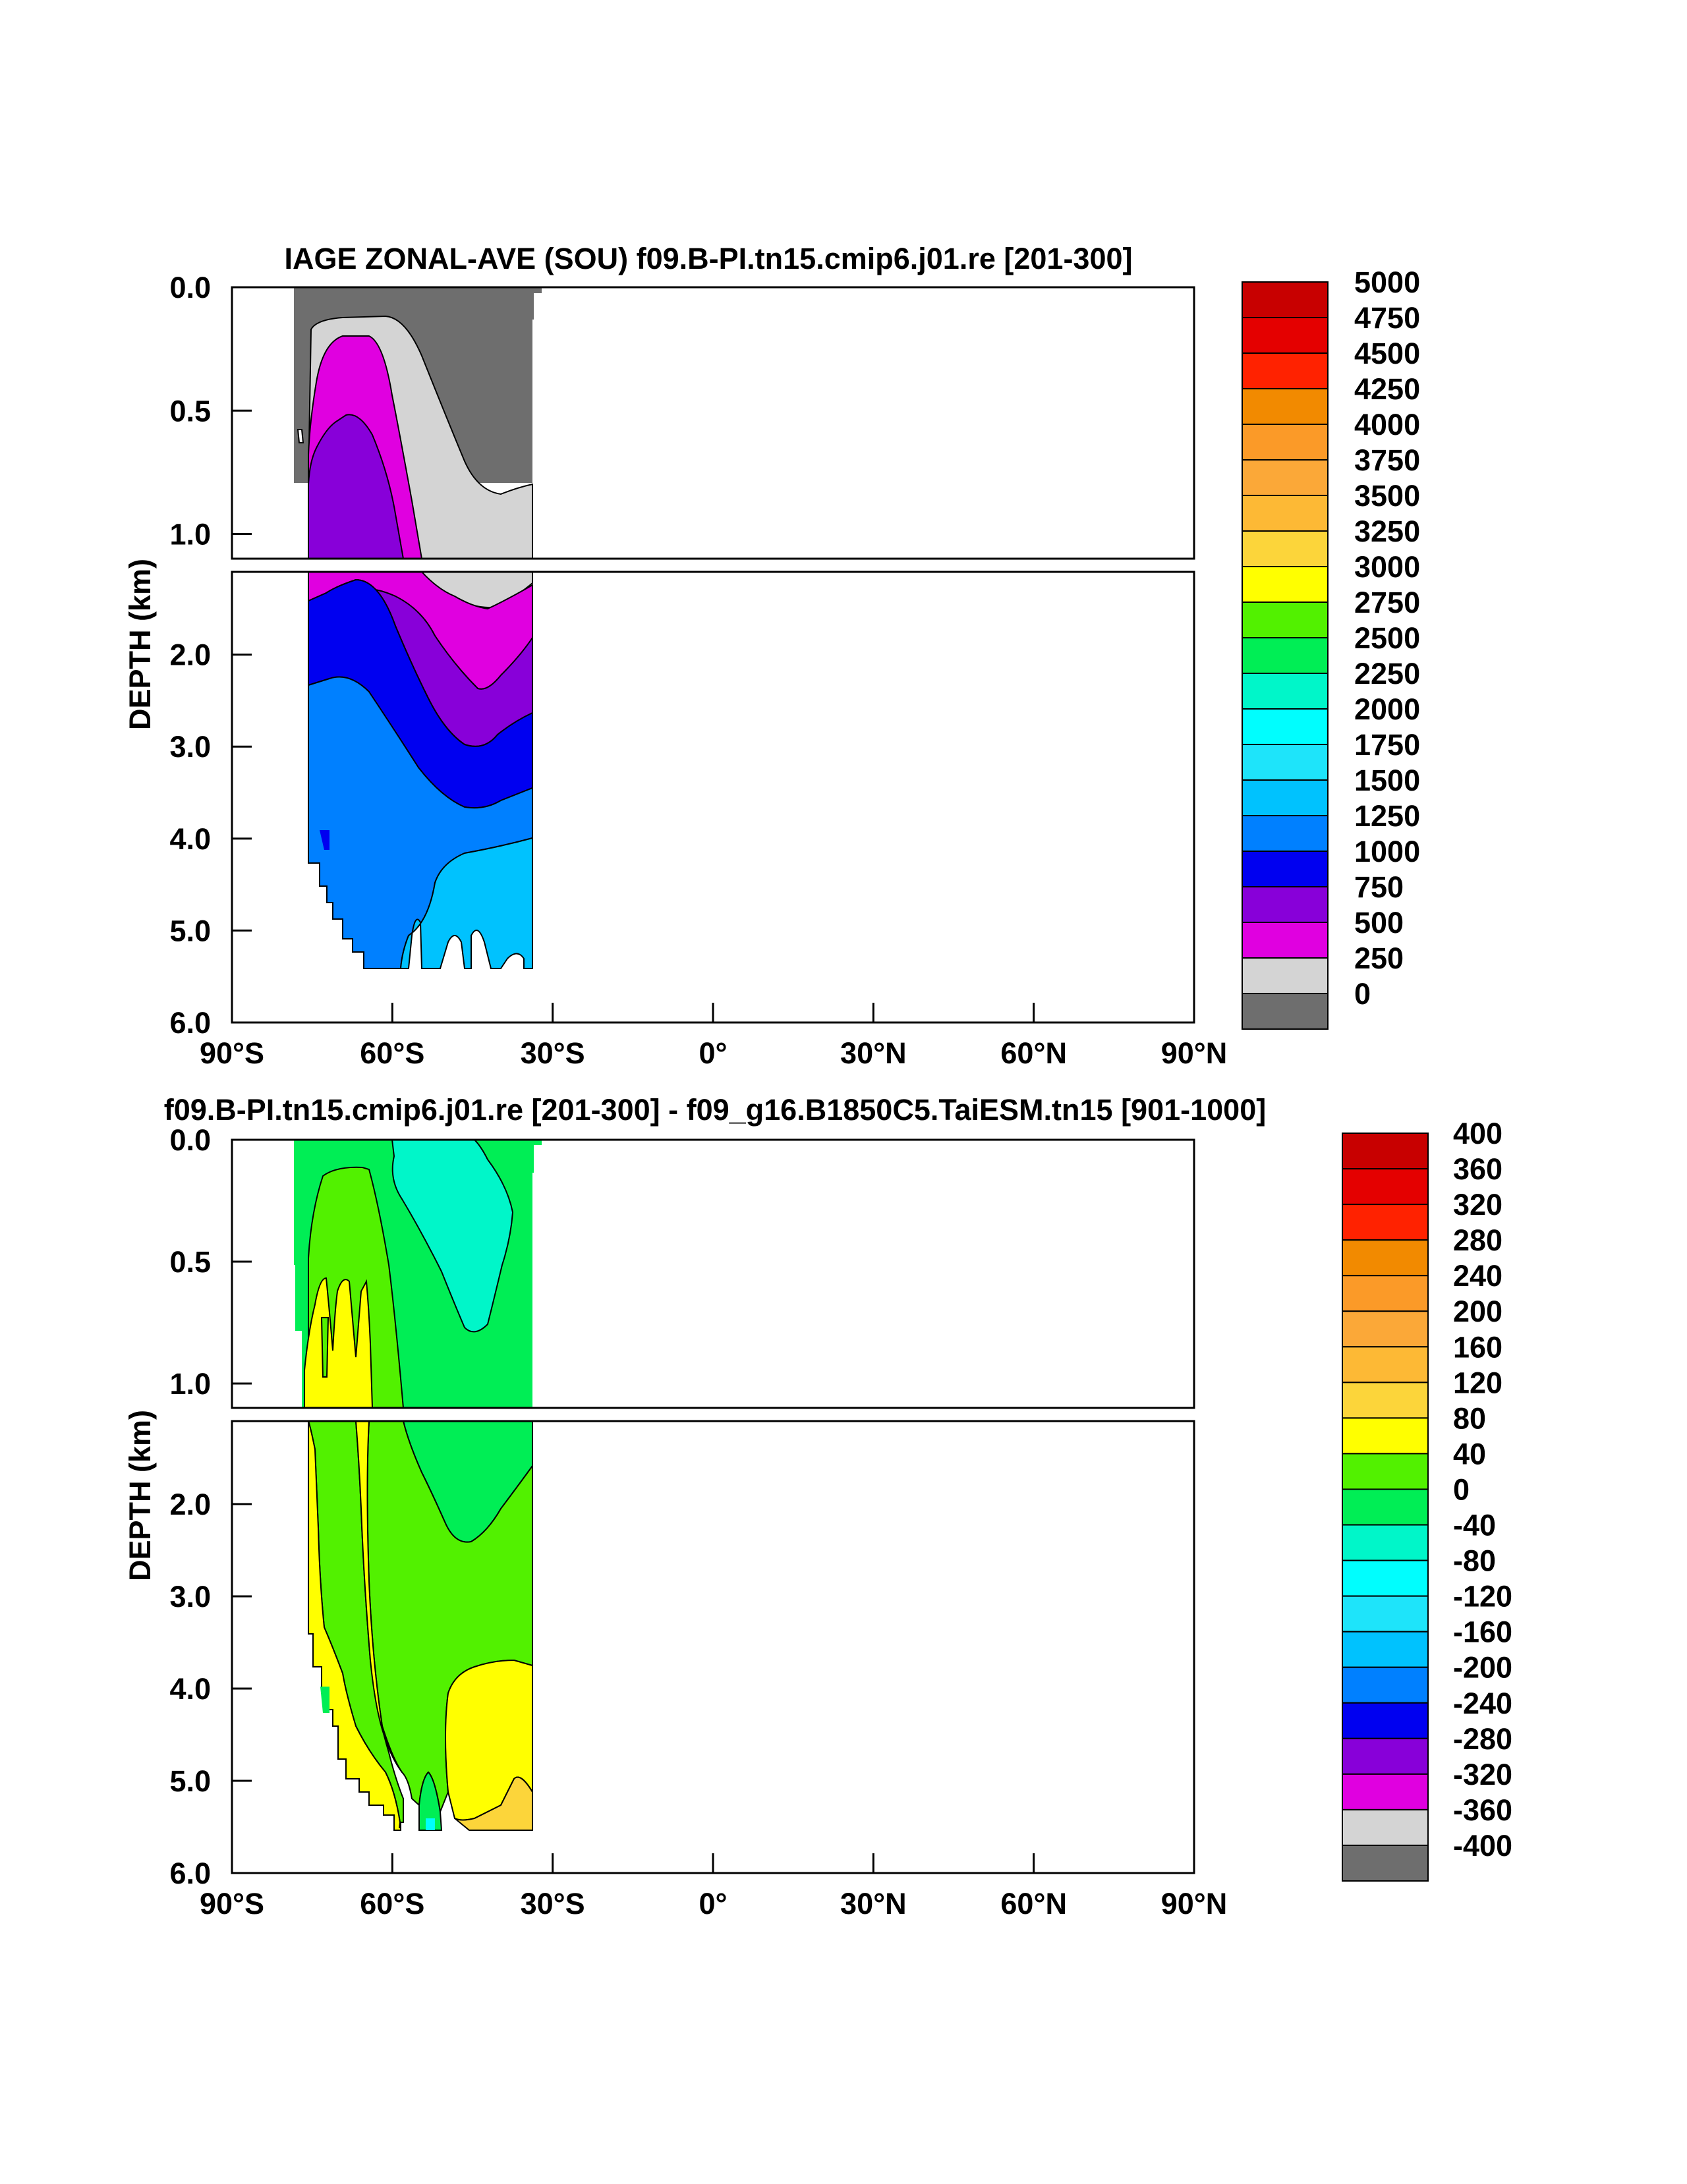  Describe the element at coordinates (1387, 638) in the screenshot. I see `colorbar-label: 2500` at that location.